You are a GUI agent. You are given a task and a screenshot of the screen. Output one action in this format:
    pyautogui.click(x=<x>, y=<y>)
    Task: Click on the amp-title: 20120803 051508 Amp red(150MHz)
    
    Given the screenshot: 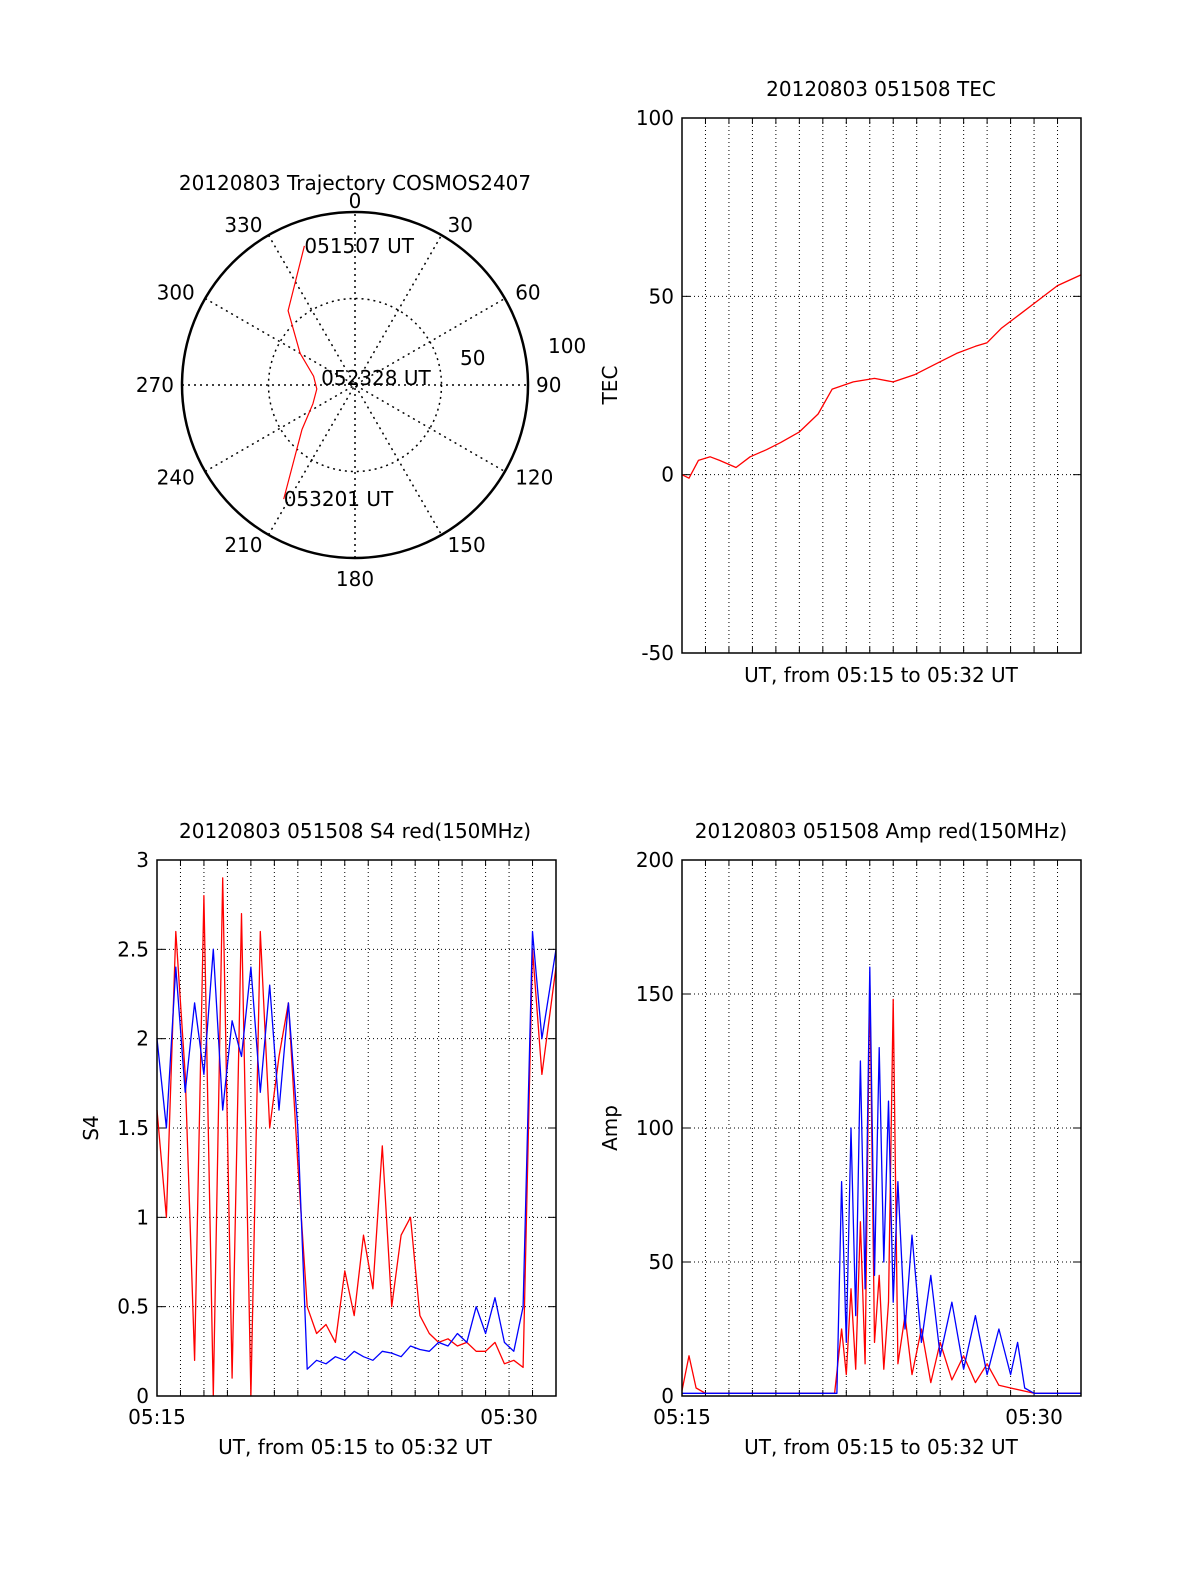 What is the action you would take?
    pyautogui.click(x=881, y=831)
    